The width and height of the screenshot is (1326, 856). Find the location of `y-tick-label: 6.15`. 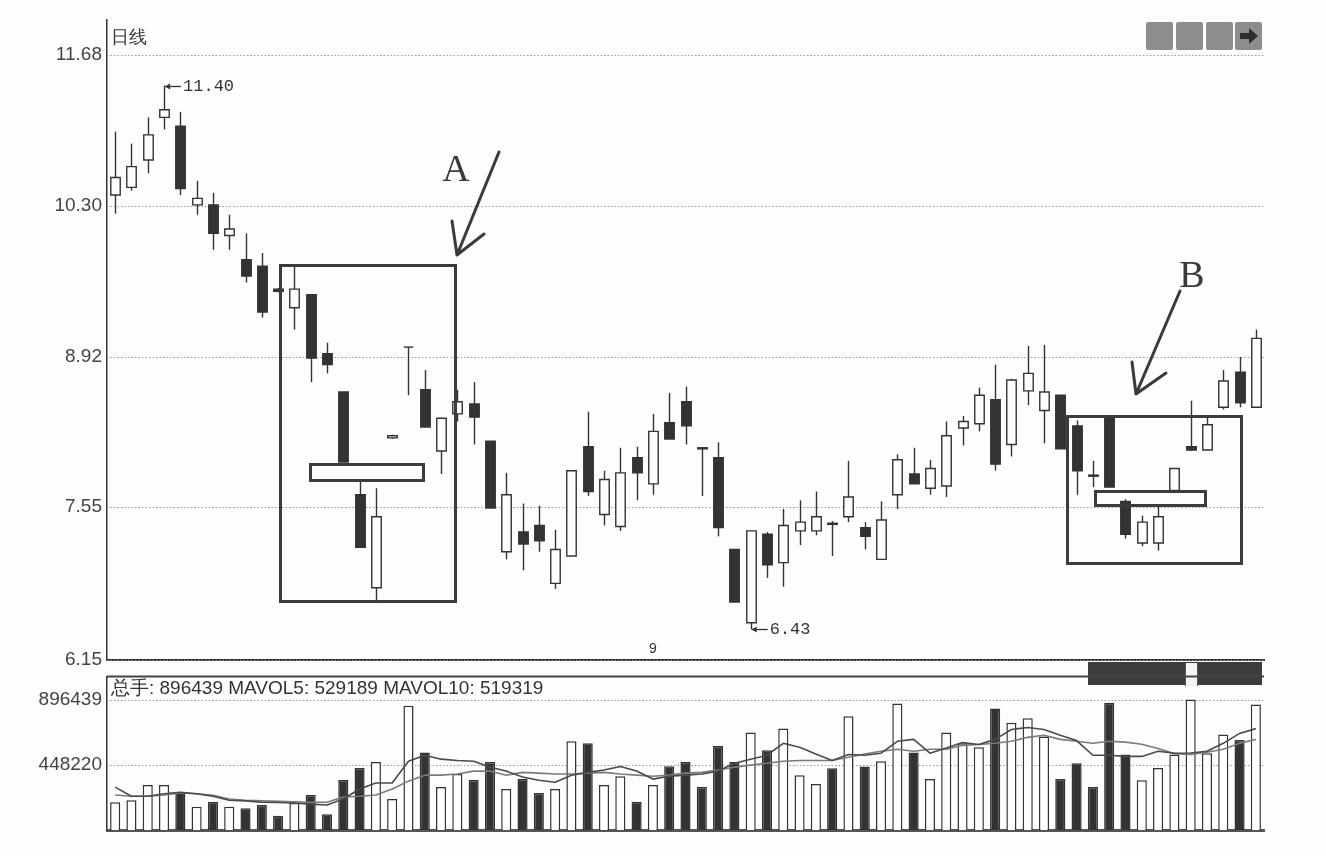

y-tick-label: 6.15 is located at coordinates (83, 659).